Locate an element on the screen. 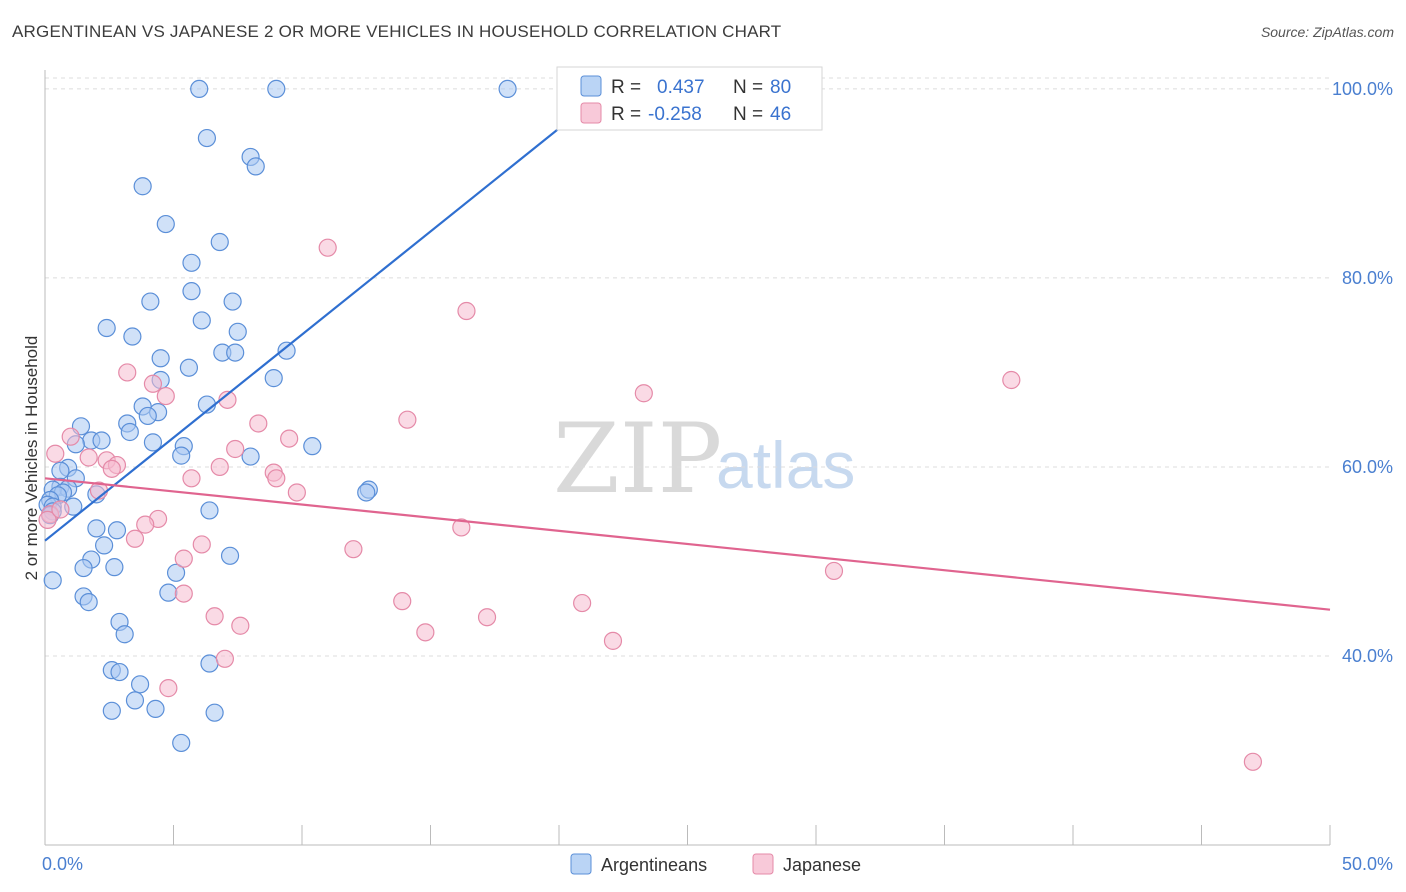 The width and height of the screenshot is (1406, 892). series-legend: Argentineans Japanese is located at coordinates (715, 864).